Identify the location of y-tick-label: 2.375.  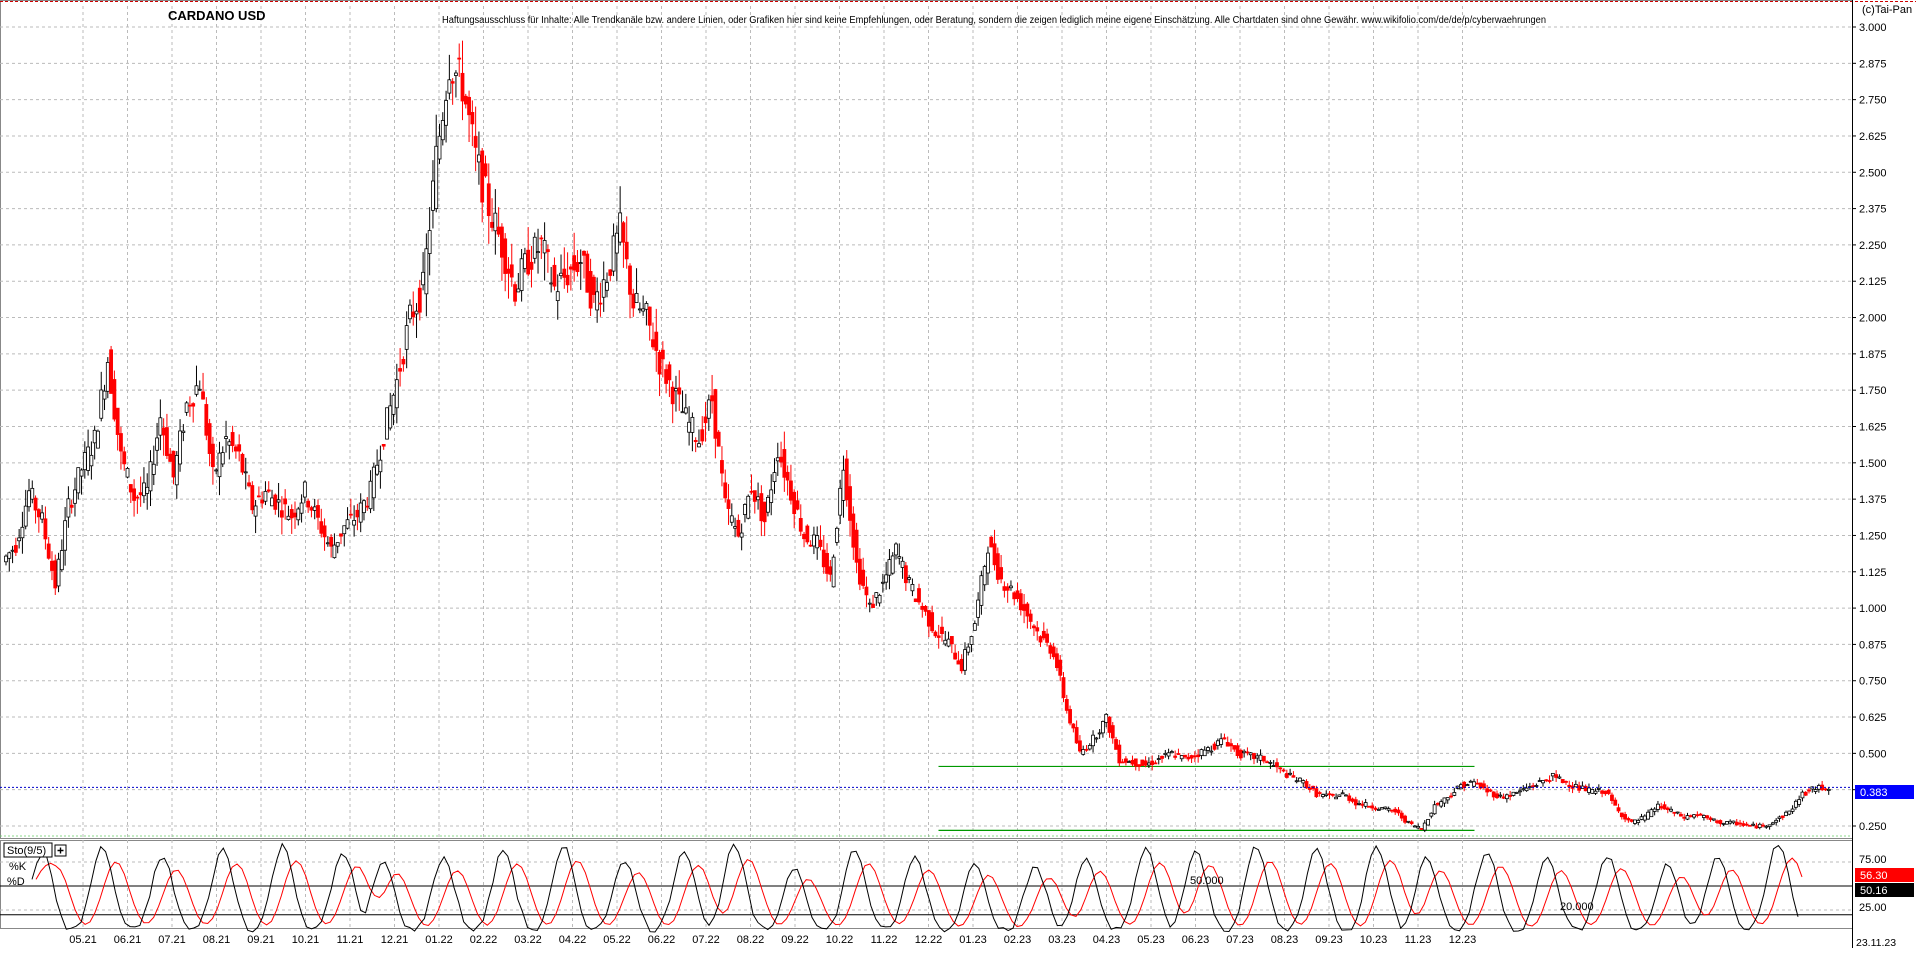
(1873, 210).